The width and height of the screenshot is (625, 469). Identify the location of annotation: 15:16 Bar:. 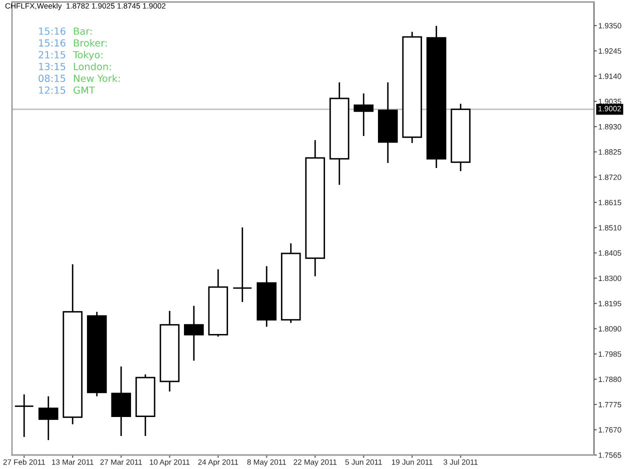
(65, 31).